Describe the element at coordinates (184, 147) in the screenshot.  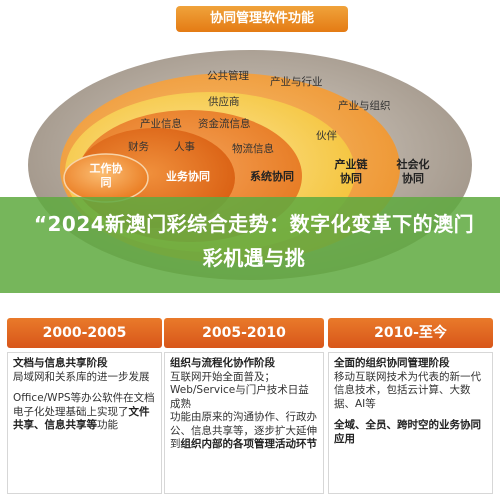
I see `label-hr: 人事` at that location.